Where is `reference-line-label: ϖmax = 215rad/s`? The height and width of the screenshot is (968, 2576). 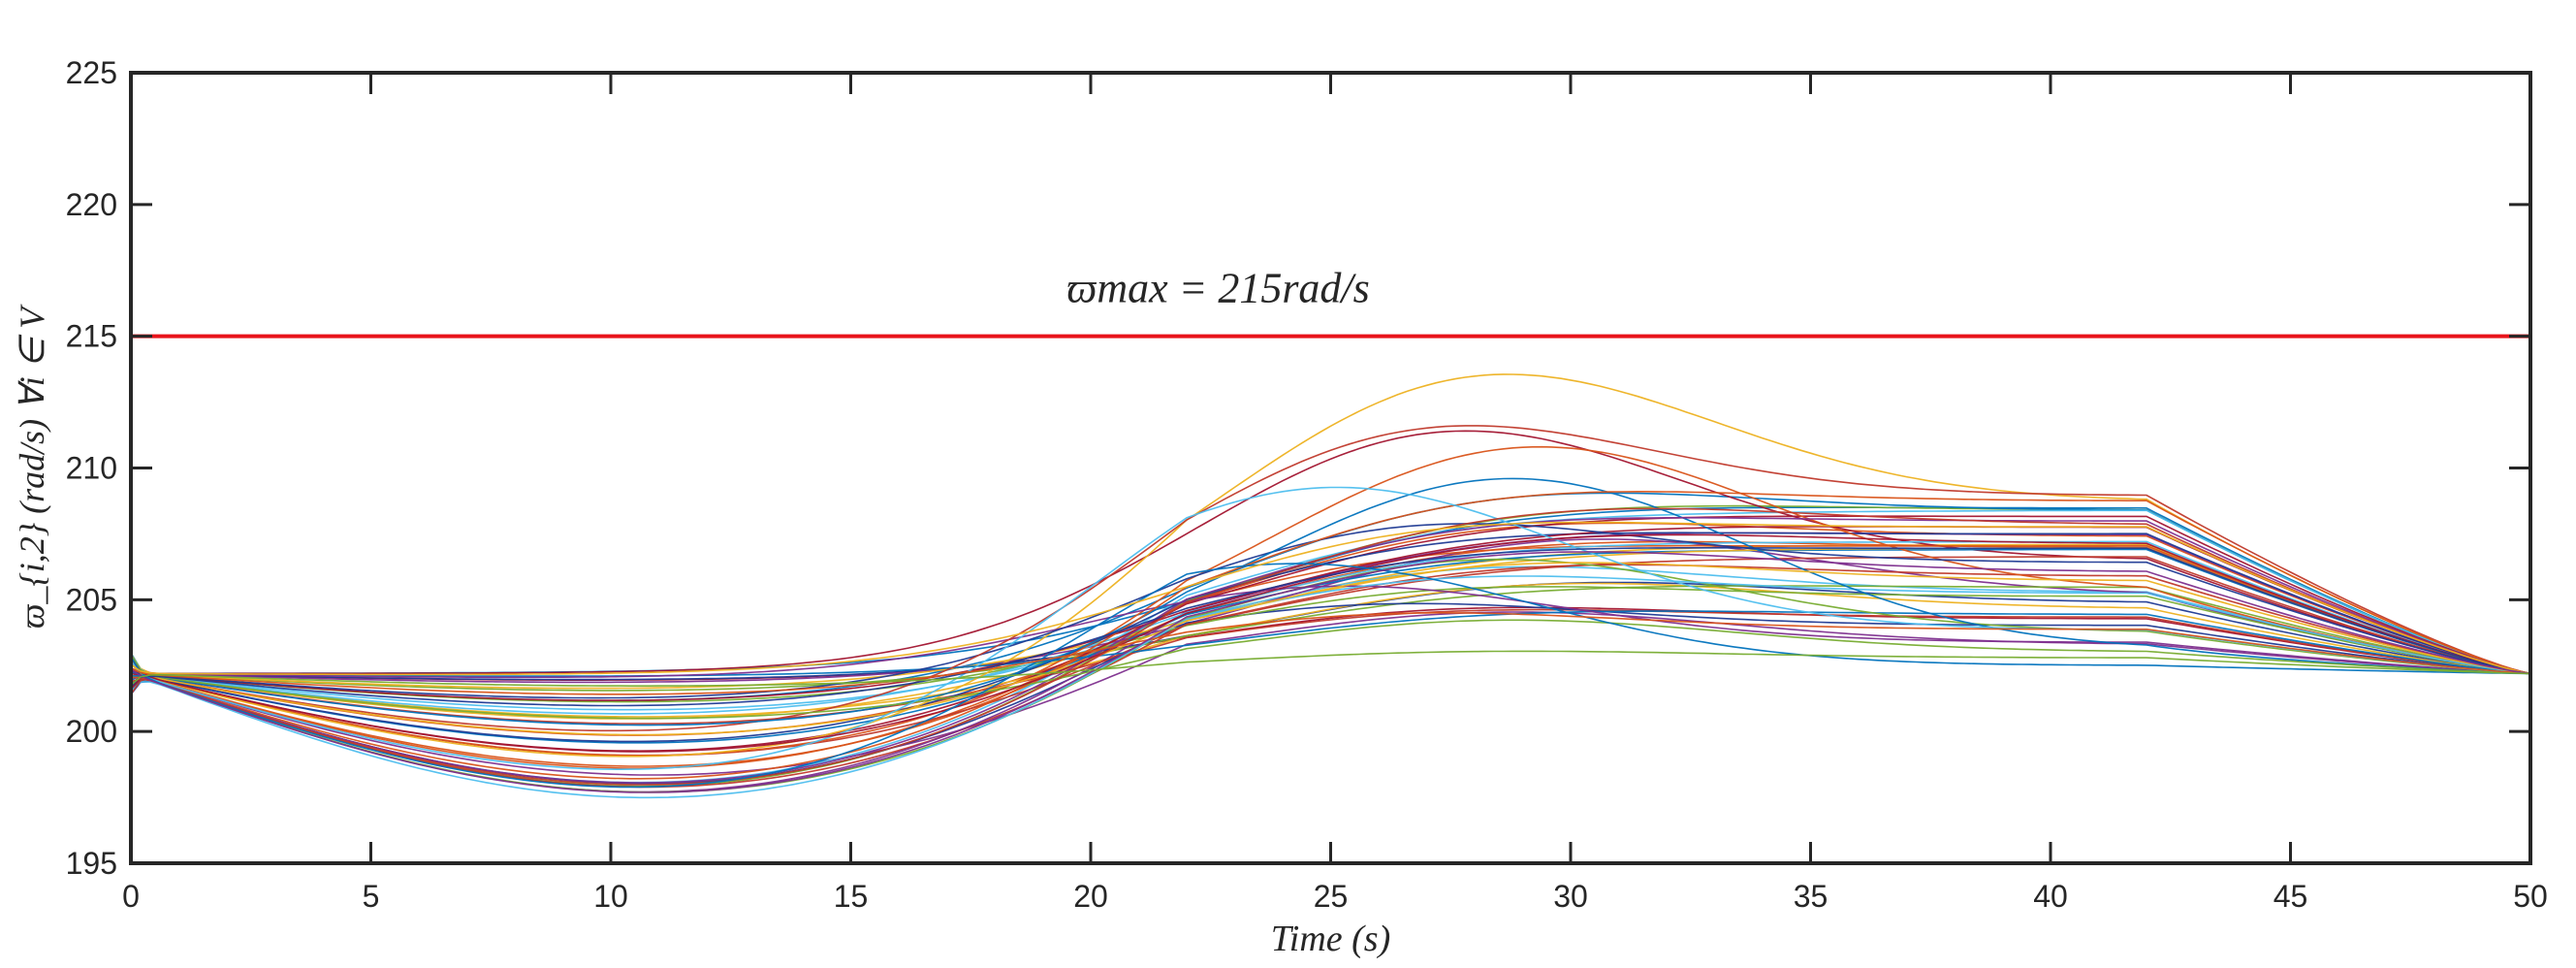
reference-line-label: ϖmax = 215rad/s is located at coordinates (1218, 288).